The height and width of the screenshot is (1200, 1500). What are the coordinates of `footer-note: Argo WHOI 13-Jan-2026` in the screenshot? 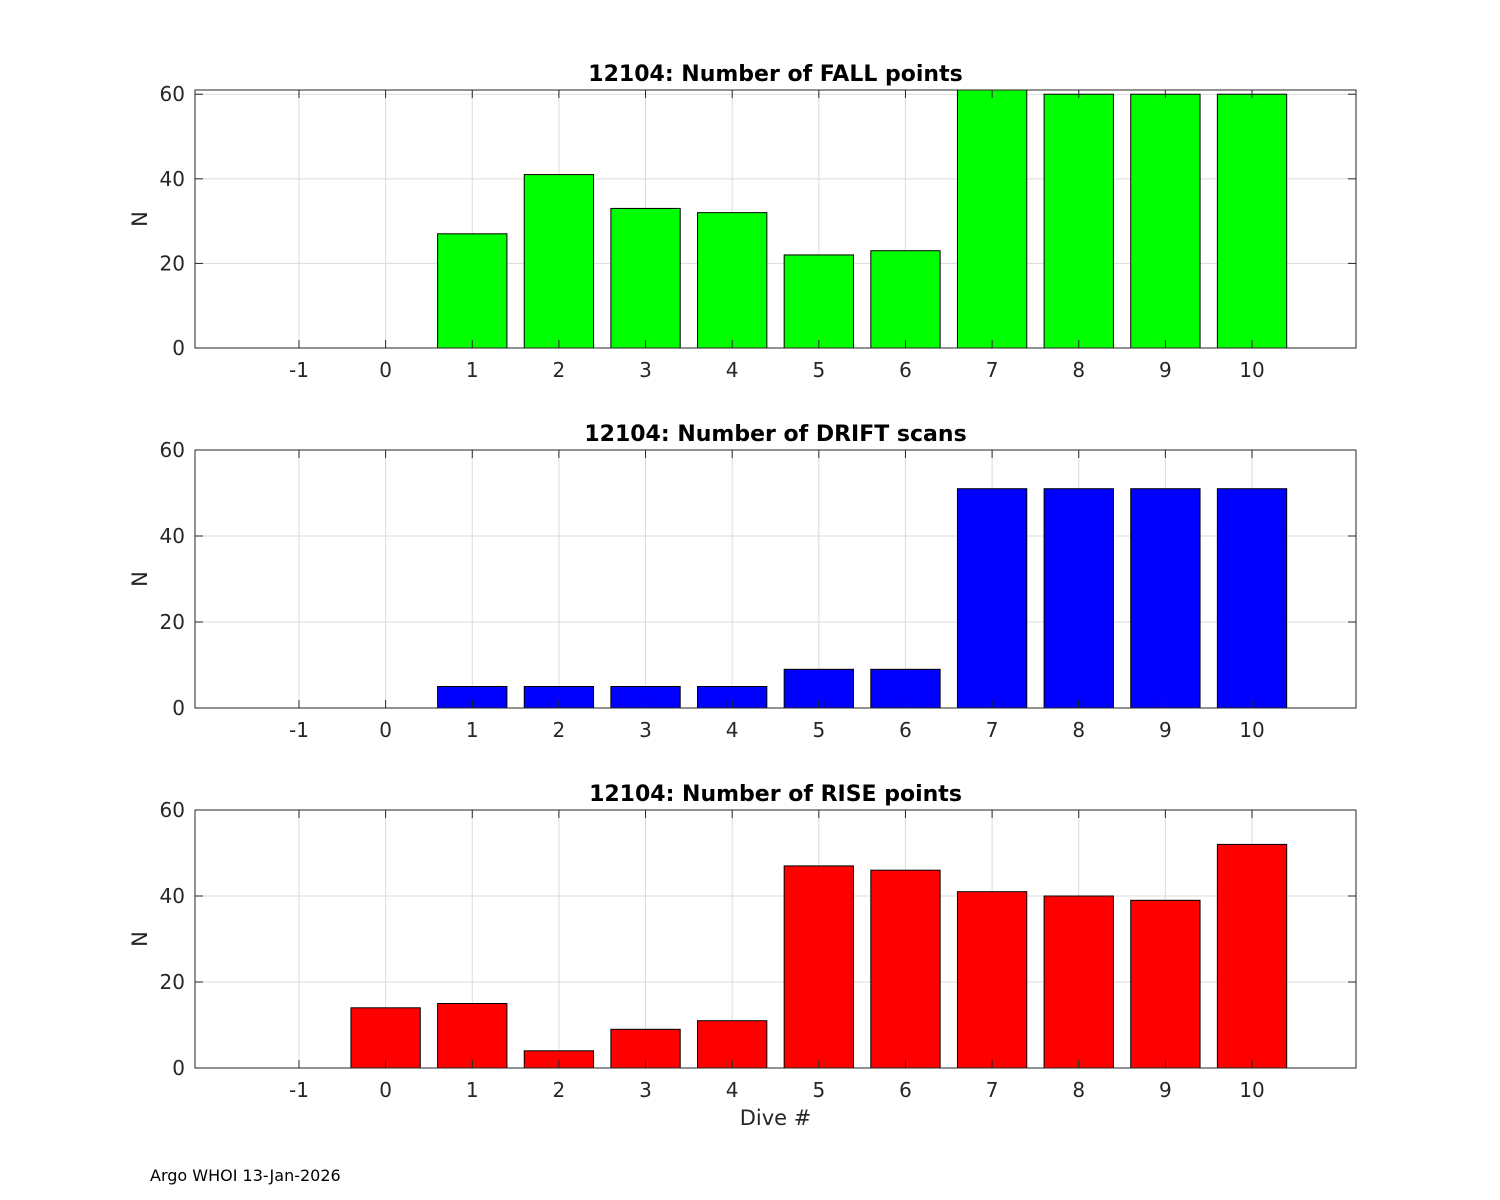 It's located at (245, 1175).